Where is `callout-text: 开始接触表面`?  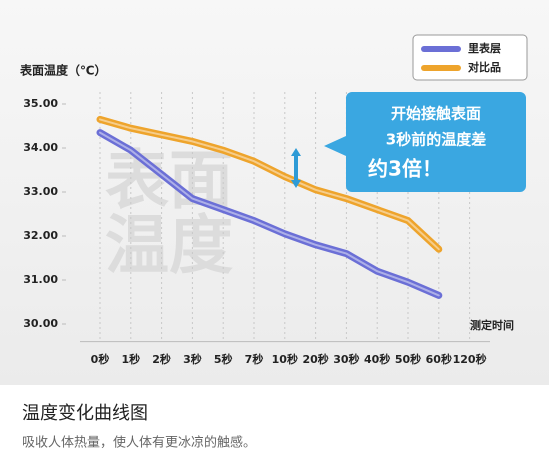 callout-text: 开始接触表面 is located at coordinates (436, 114).